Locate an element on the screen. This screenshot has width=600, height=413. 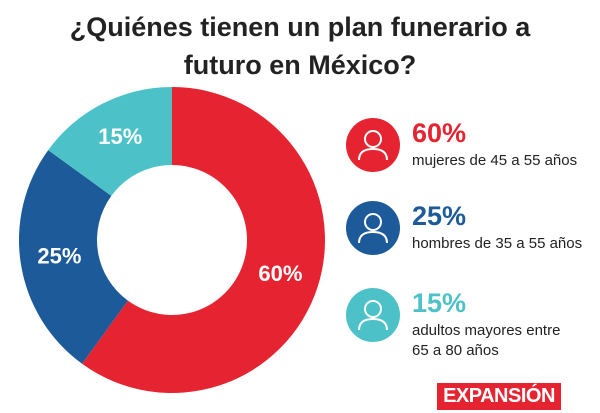
legend-label: hombres de 35 a 55 años is located at coordinates (497, 243).